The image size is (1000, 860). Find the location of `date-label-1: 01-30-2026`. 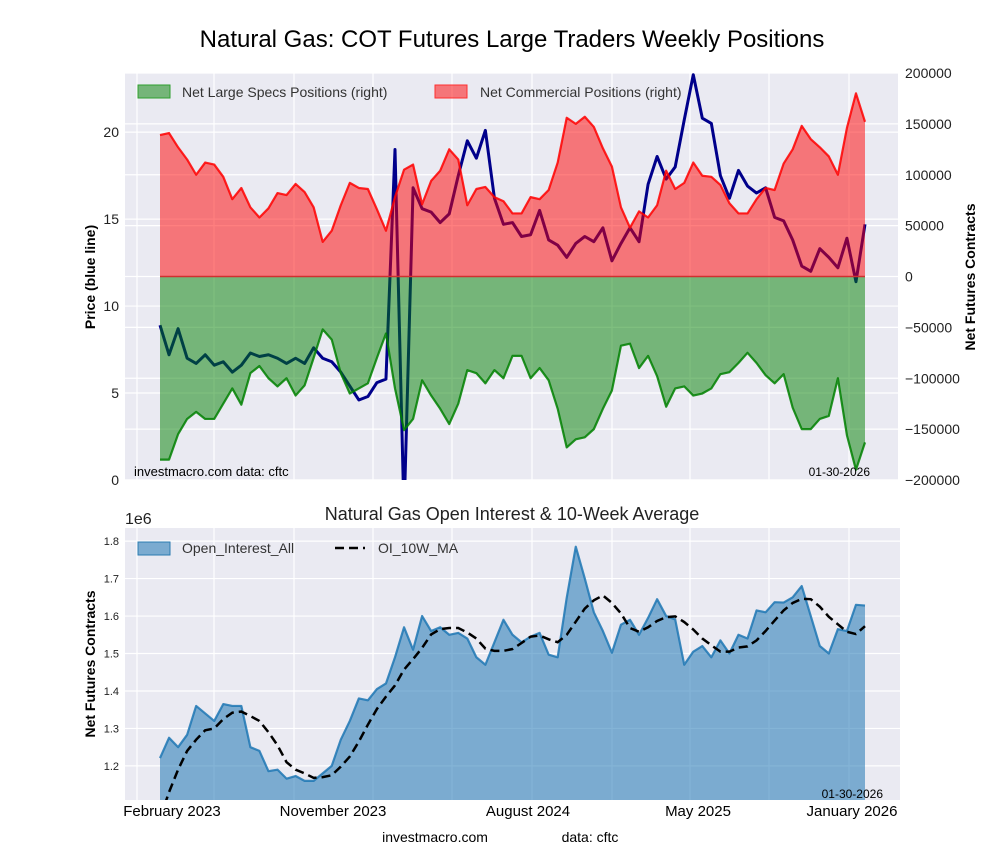

date-label-1: 01-30-2026 is located at coordinates (840, 472).